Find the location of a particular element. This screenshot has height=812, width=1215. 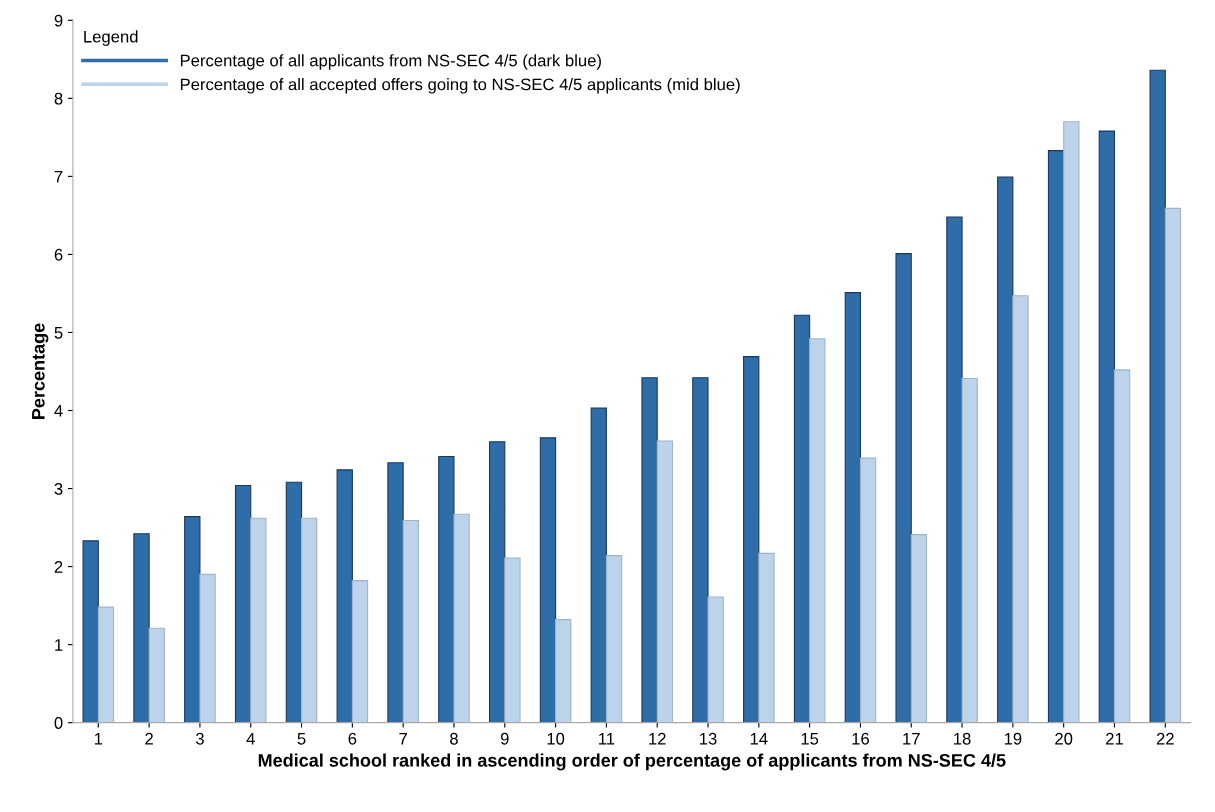

x-tick-label: 4 is located at coordinates (250, 739).